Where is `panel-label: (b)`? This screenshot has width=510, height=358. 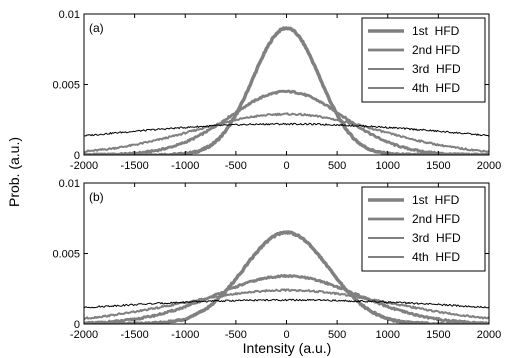
panel-label: (b) is located at coordinates (96, 197).